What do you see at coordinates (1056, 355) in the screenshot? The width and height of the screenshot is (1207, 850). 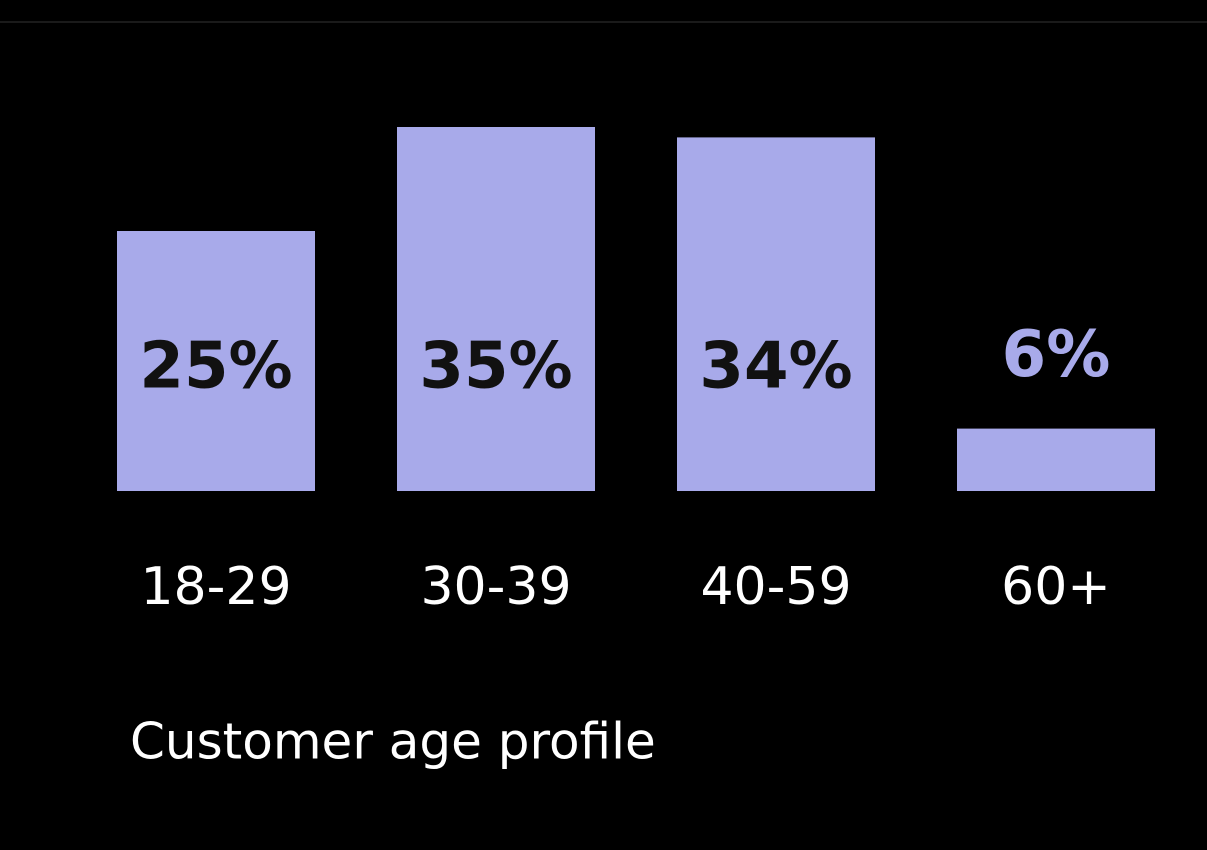 I see `value-label: 6%` at bounding box center [1056, 355].